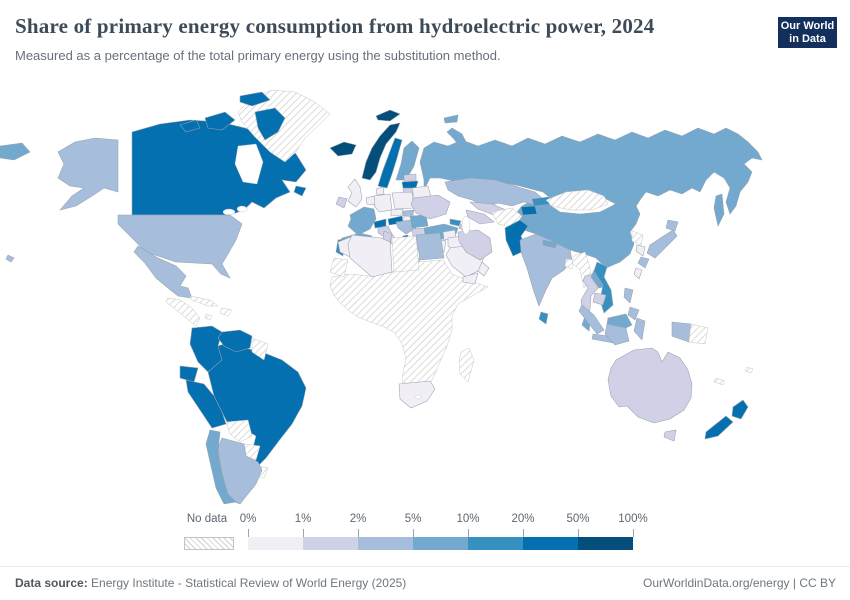  I want to click on legend-tick-label: 100%, so click(633, 519).